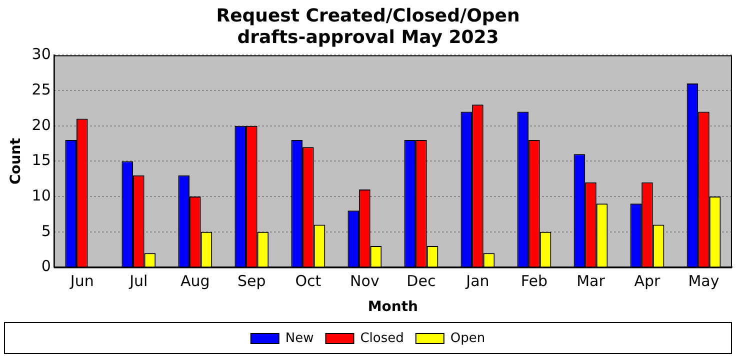 Image resolution: width=742 pixels, height=361 pixels. What do you see at coordinates (41, 125) in the screenshot?
I see `y-tick-label: 20` at bounding box center [41, 125].